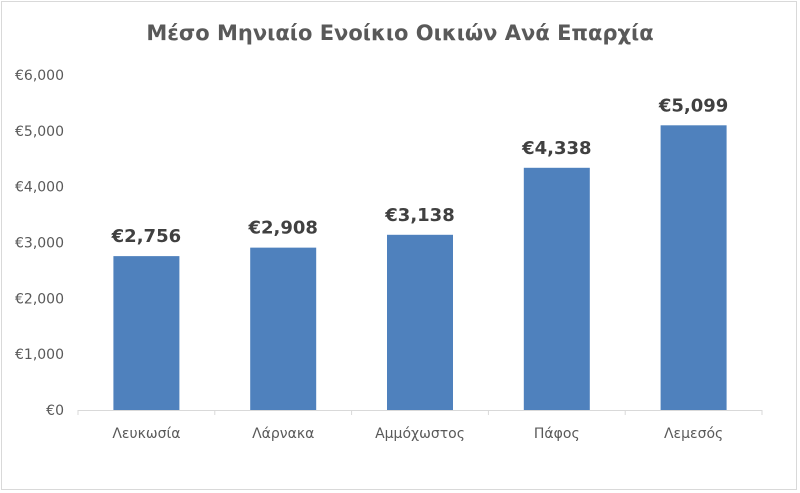 The height and width of the screenshot is (493, 800). I want to click on data-label: €2,908, so click(282, 228).